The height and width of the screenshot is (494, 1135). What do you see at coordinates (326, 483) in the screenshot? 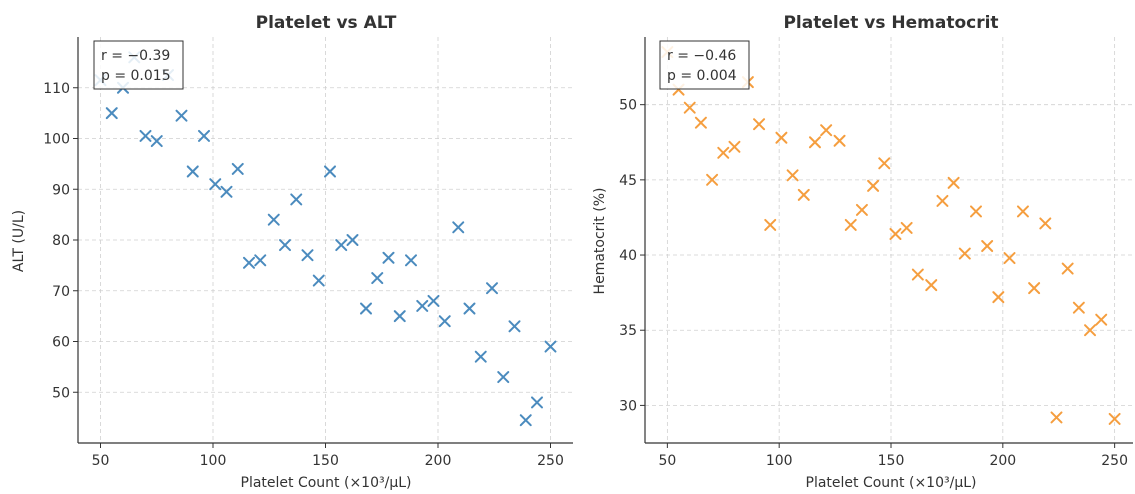
I see `x-axis-label-alt: Platelet Count (×10³/μL)` at bounding box center [326, 483].